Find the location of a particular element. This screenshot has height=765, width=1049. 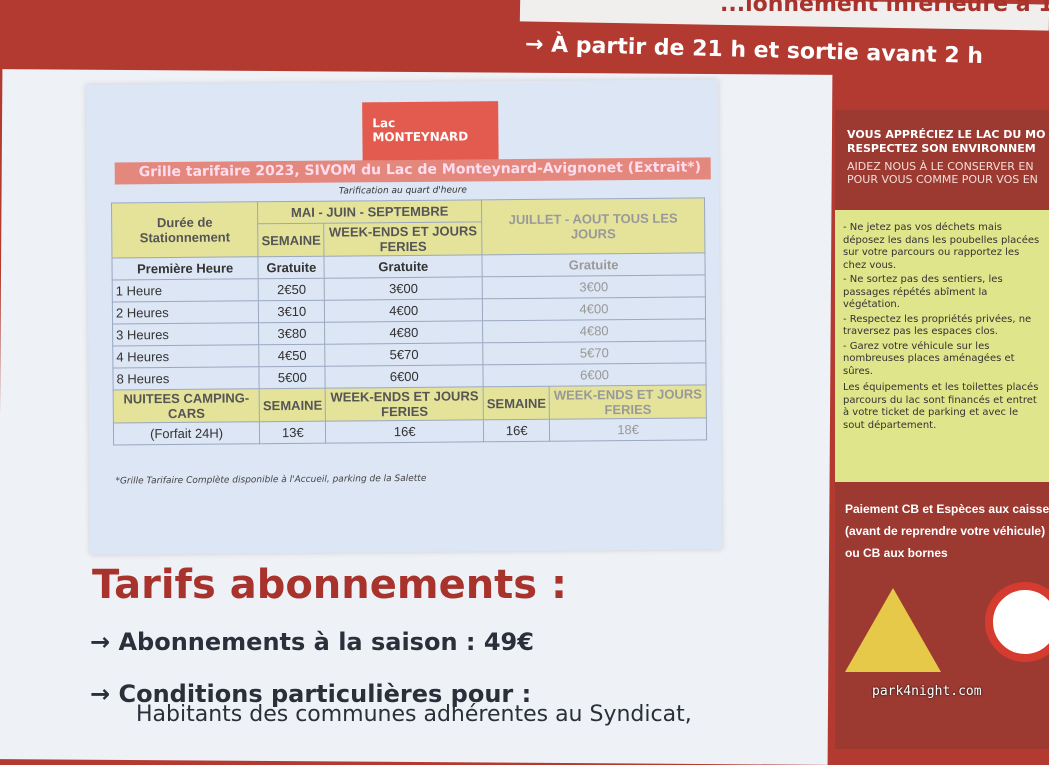

header-season2: JUILLET - AOUT TOUS LES JOURS is located at coordinates (593, 226).